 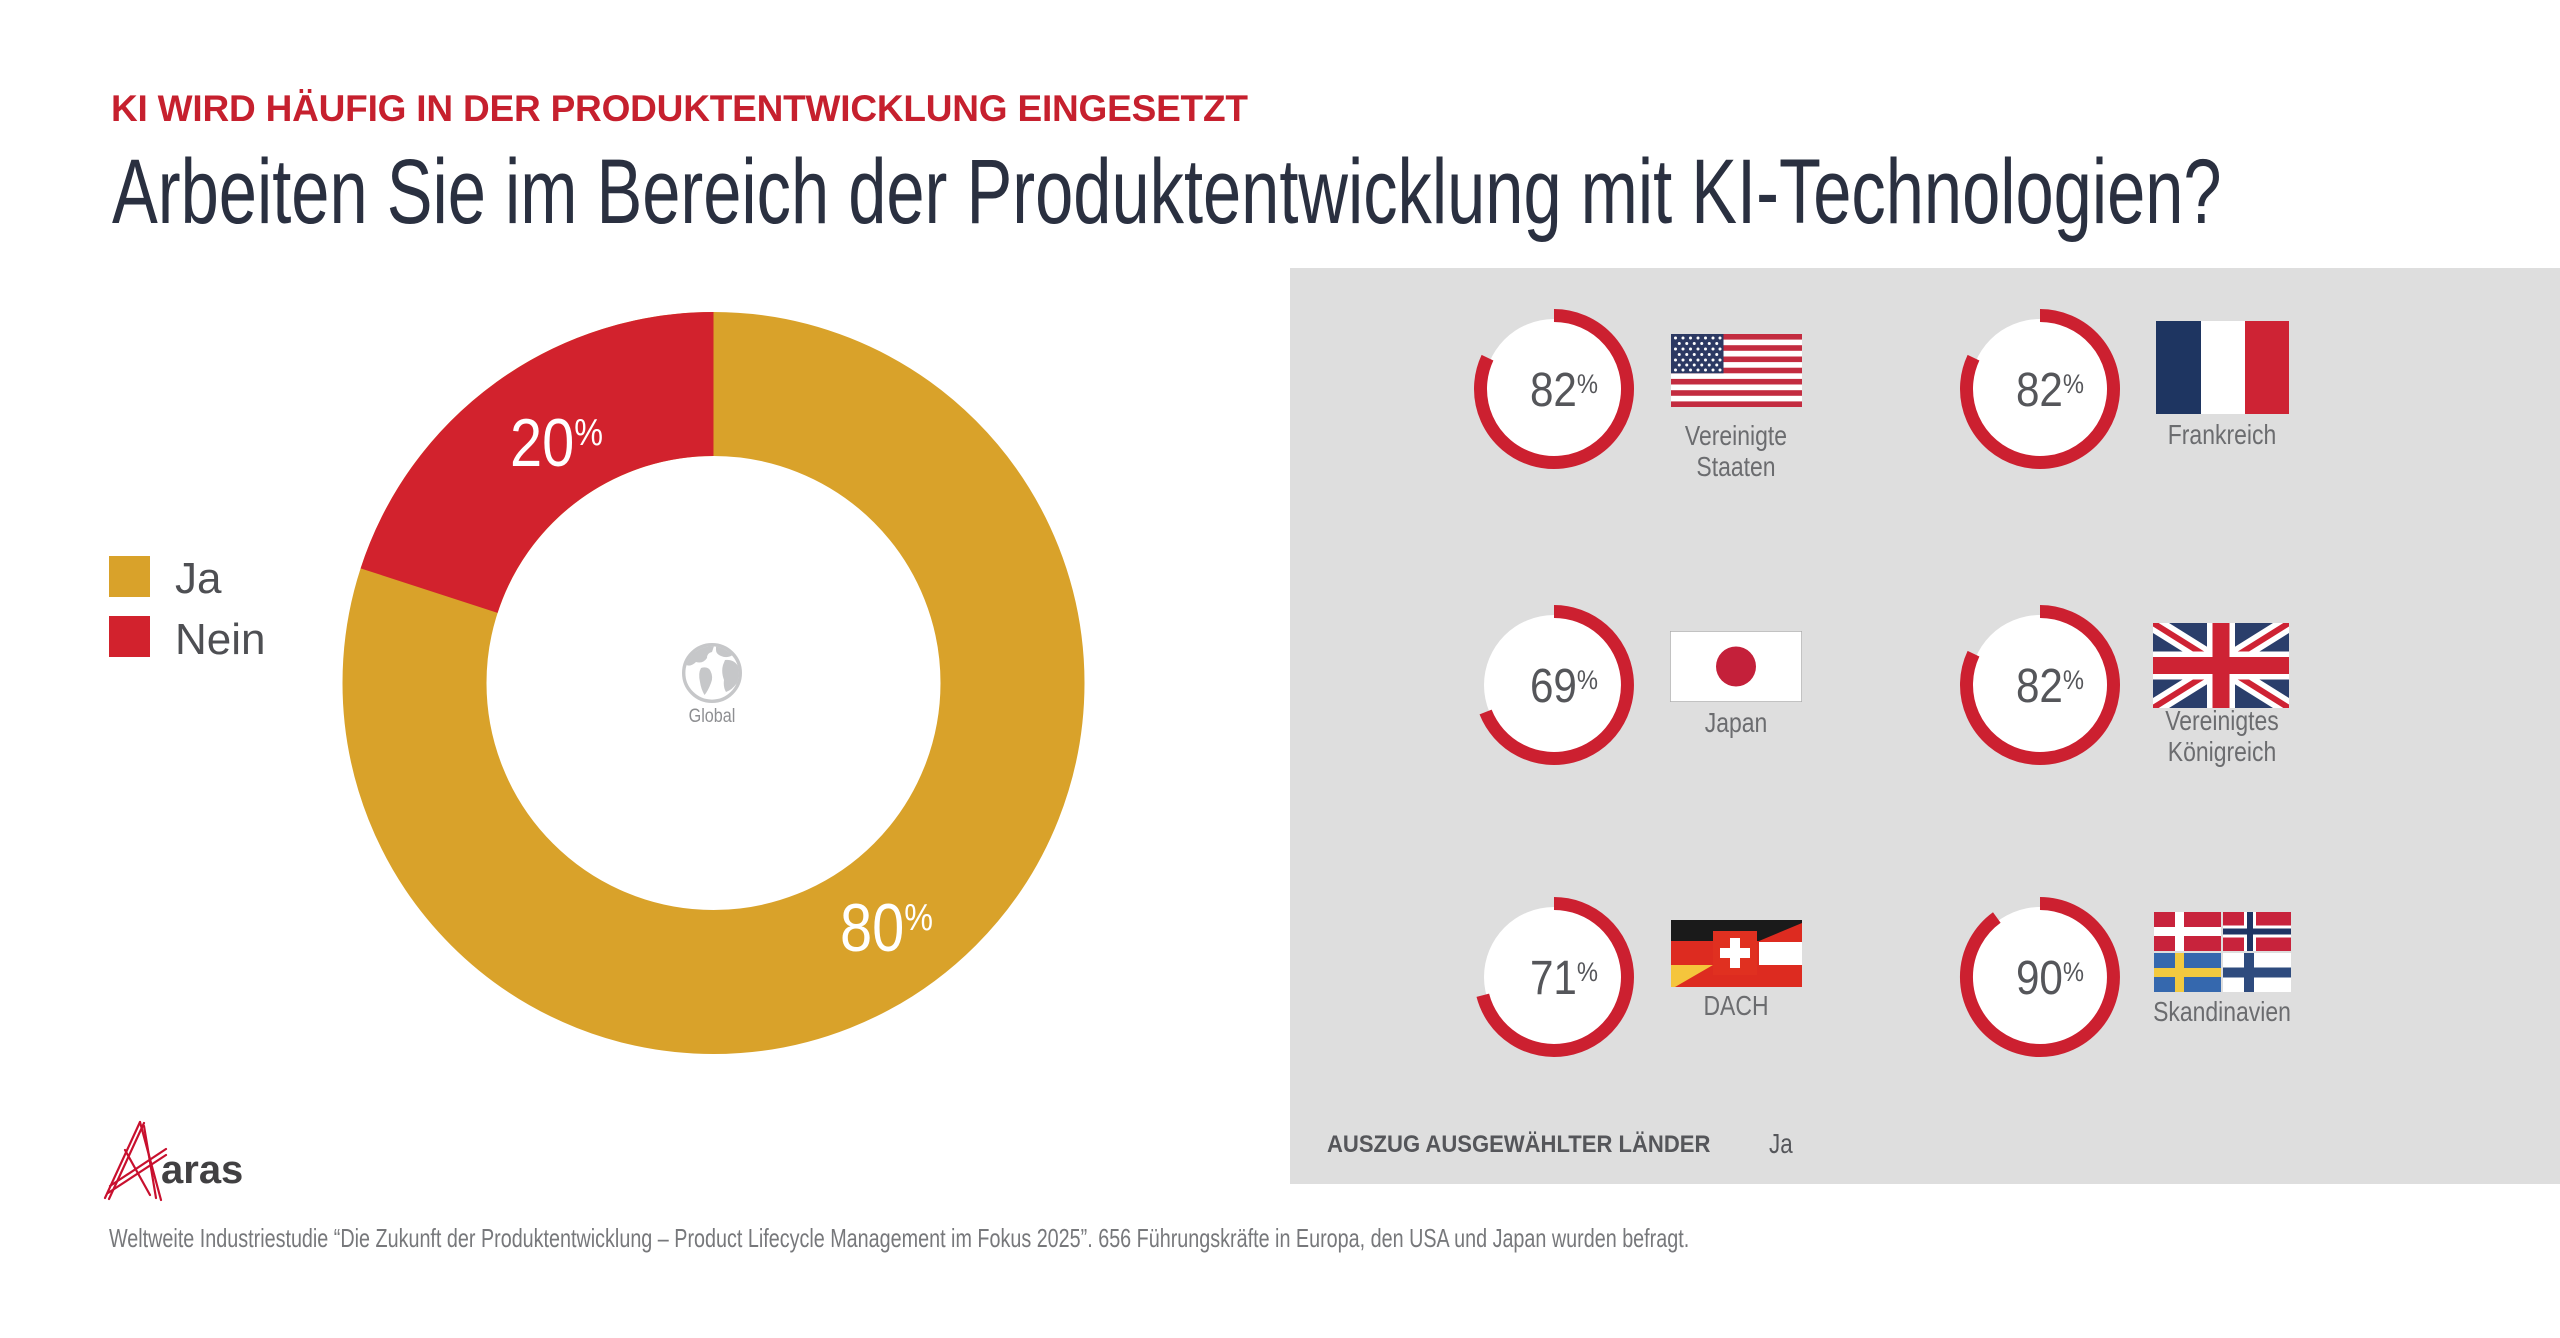 What do you see at coordinates (202, 1170) in the screenshot?
I see `svg-text: aras` at bounding box center [202, 1170].